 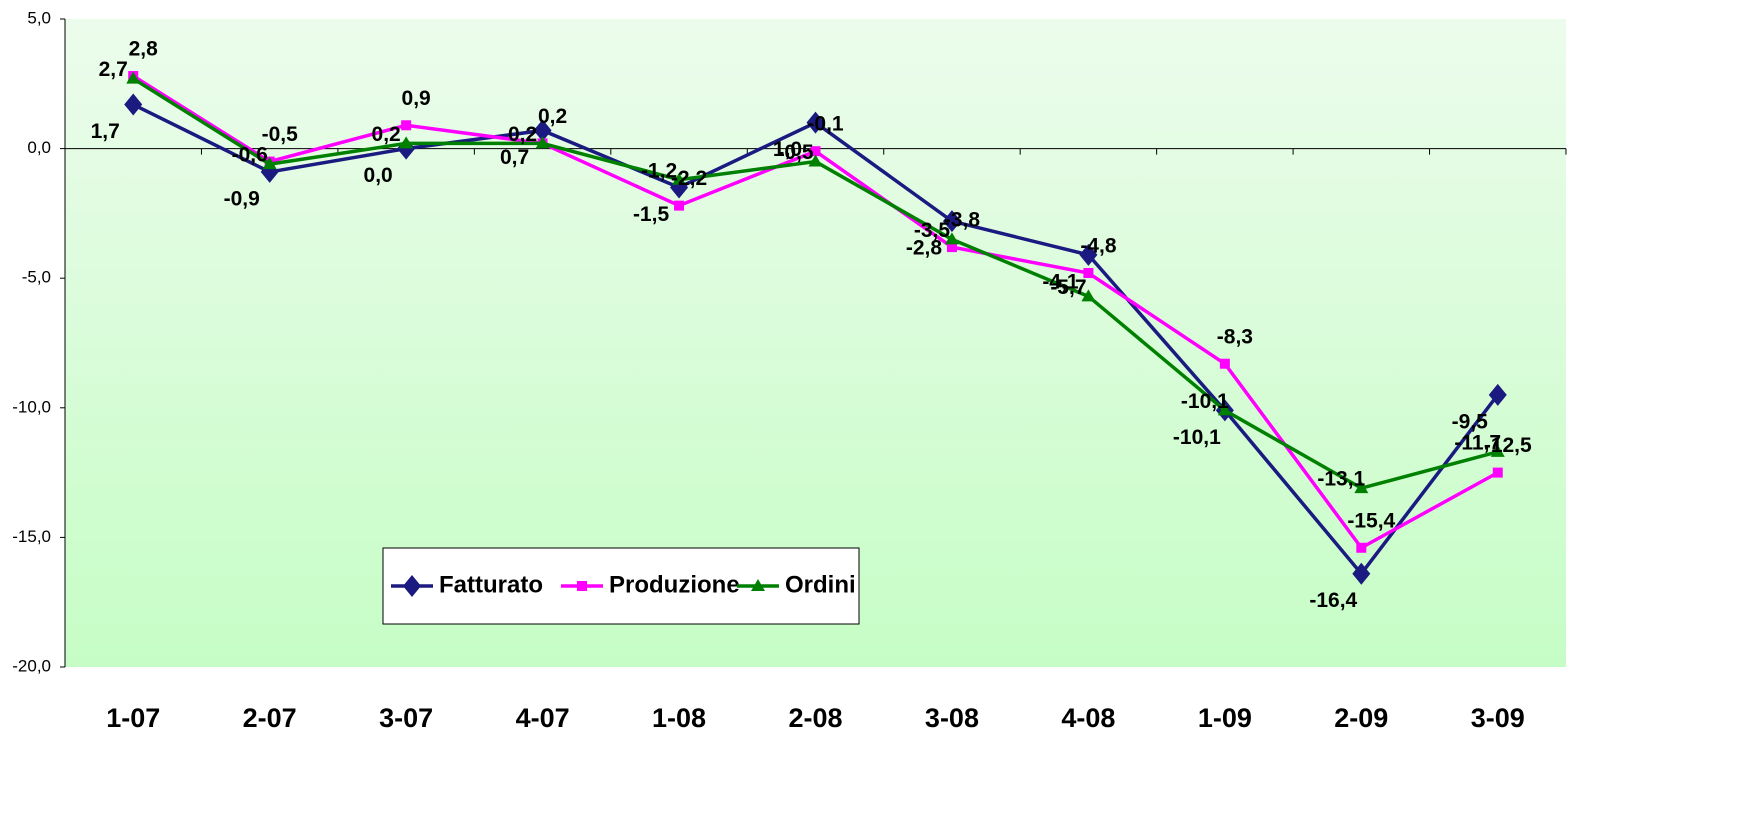 What do you see at coordinates (1477, 442) in the screenshot?
I see `data-label: -11,7` at bounding box center [1477, 442].